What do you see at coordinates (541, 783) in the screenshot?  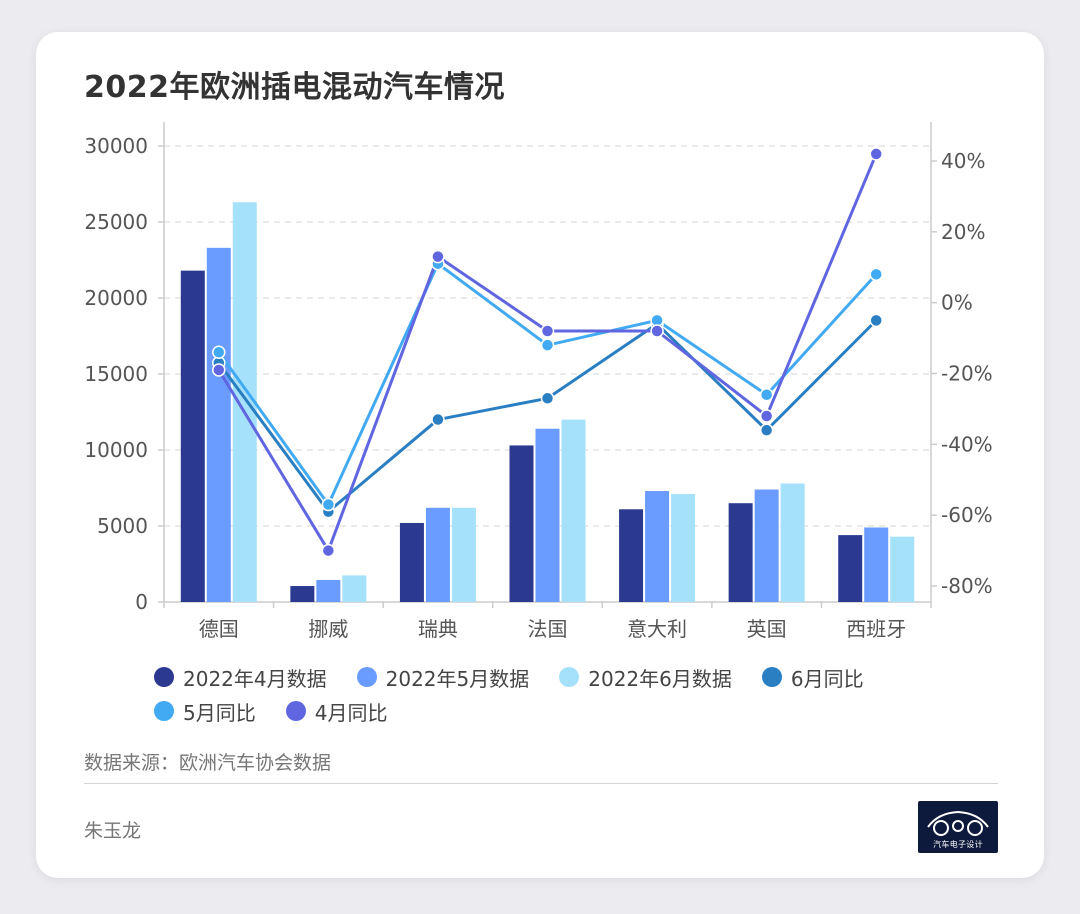 I see `footer-divider` at bounding box center [541, 783].